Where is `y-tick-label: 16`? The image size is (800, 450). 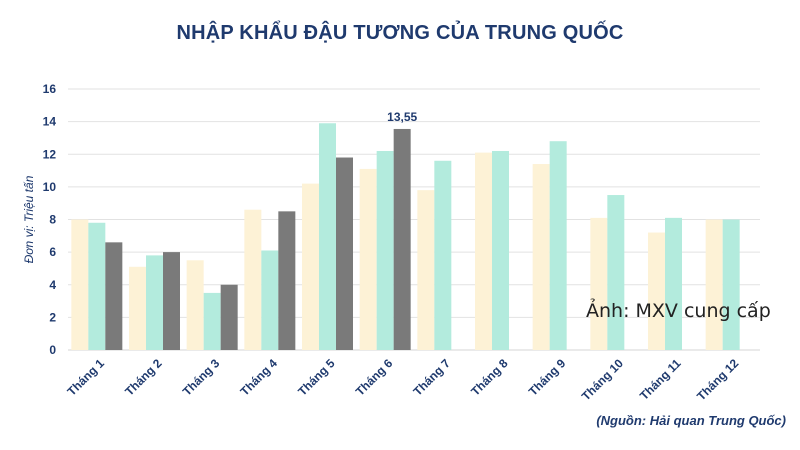 y-tick-label: 16 is located at coordinates (50, 89).